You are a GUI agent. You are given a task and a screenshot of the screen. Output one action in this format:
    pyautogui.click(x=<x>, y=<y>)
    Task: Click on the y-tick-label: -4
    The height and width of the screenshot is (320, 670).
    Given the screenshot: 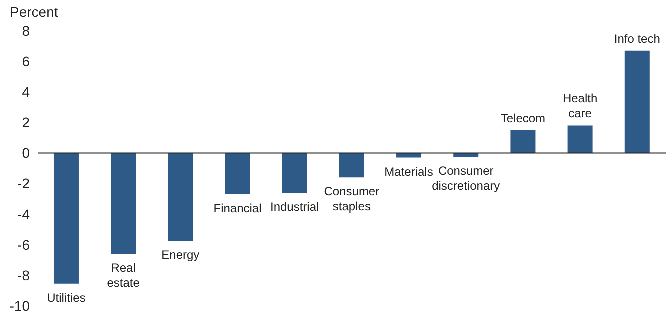 What is the action you would take?
    pyautogui.click(x=24, y=214)
    